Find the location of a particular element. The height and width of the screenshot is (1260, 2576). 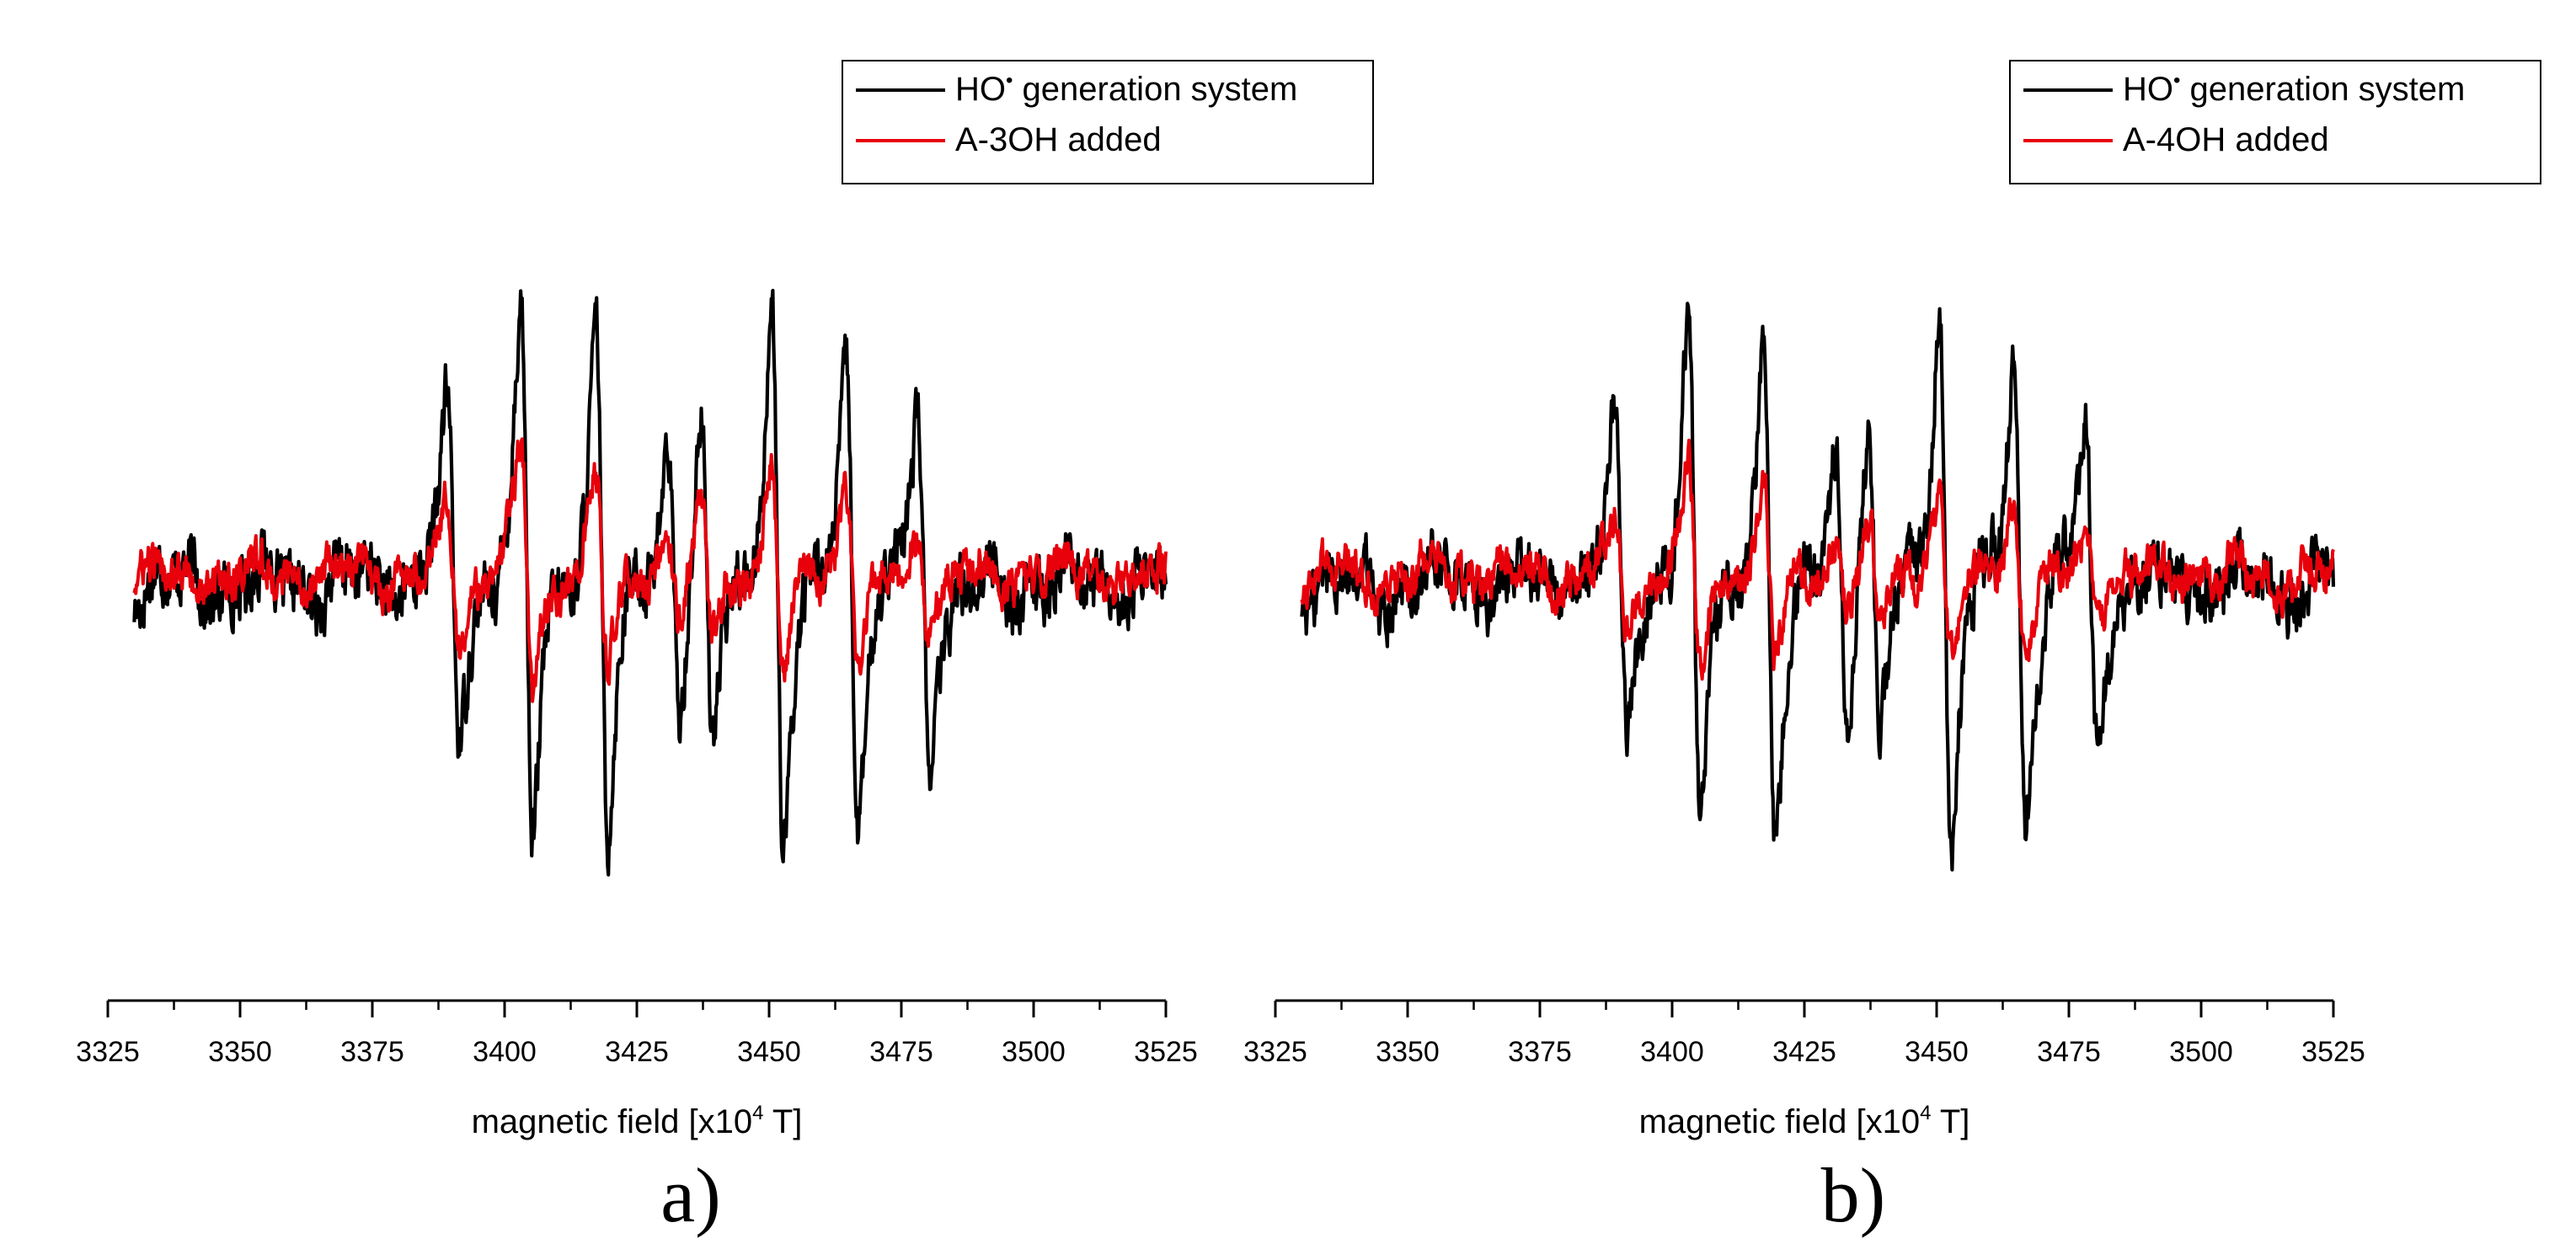

legend: HO• generation system A-3OH added is located at coordinates (1108, 122).